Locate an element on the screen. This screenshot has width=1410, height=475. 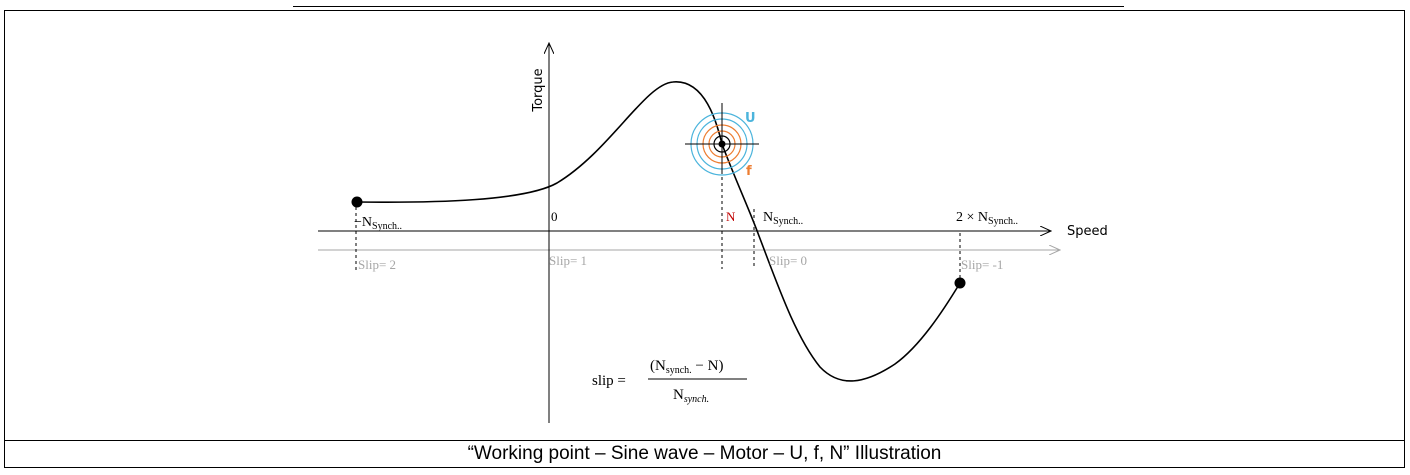
slip-formula: slip = (Nsynch. − N) Nsynch. is located at coordinates (669, 381).